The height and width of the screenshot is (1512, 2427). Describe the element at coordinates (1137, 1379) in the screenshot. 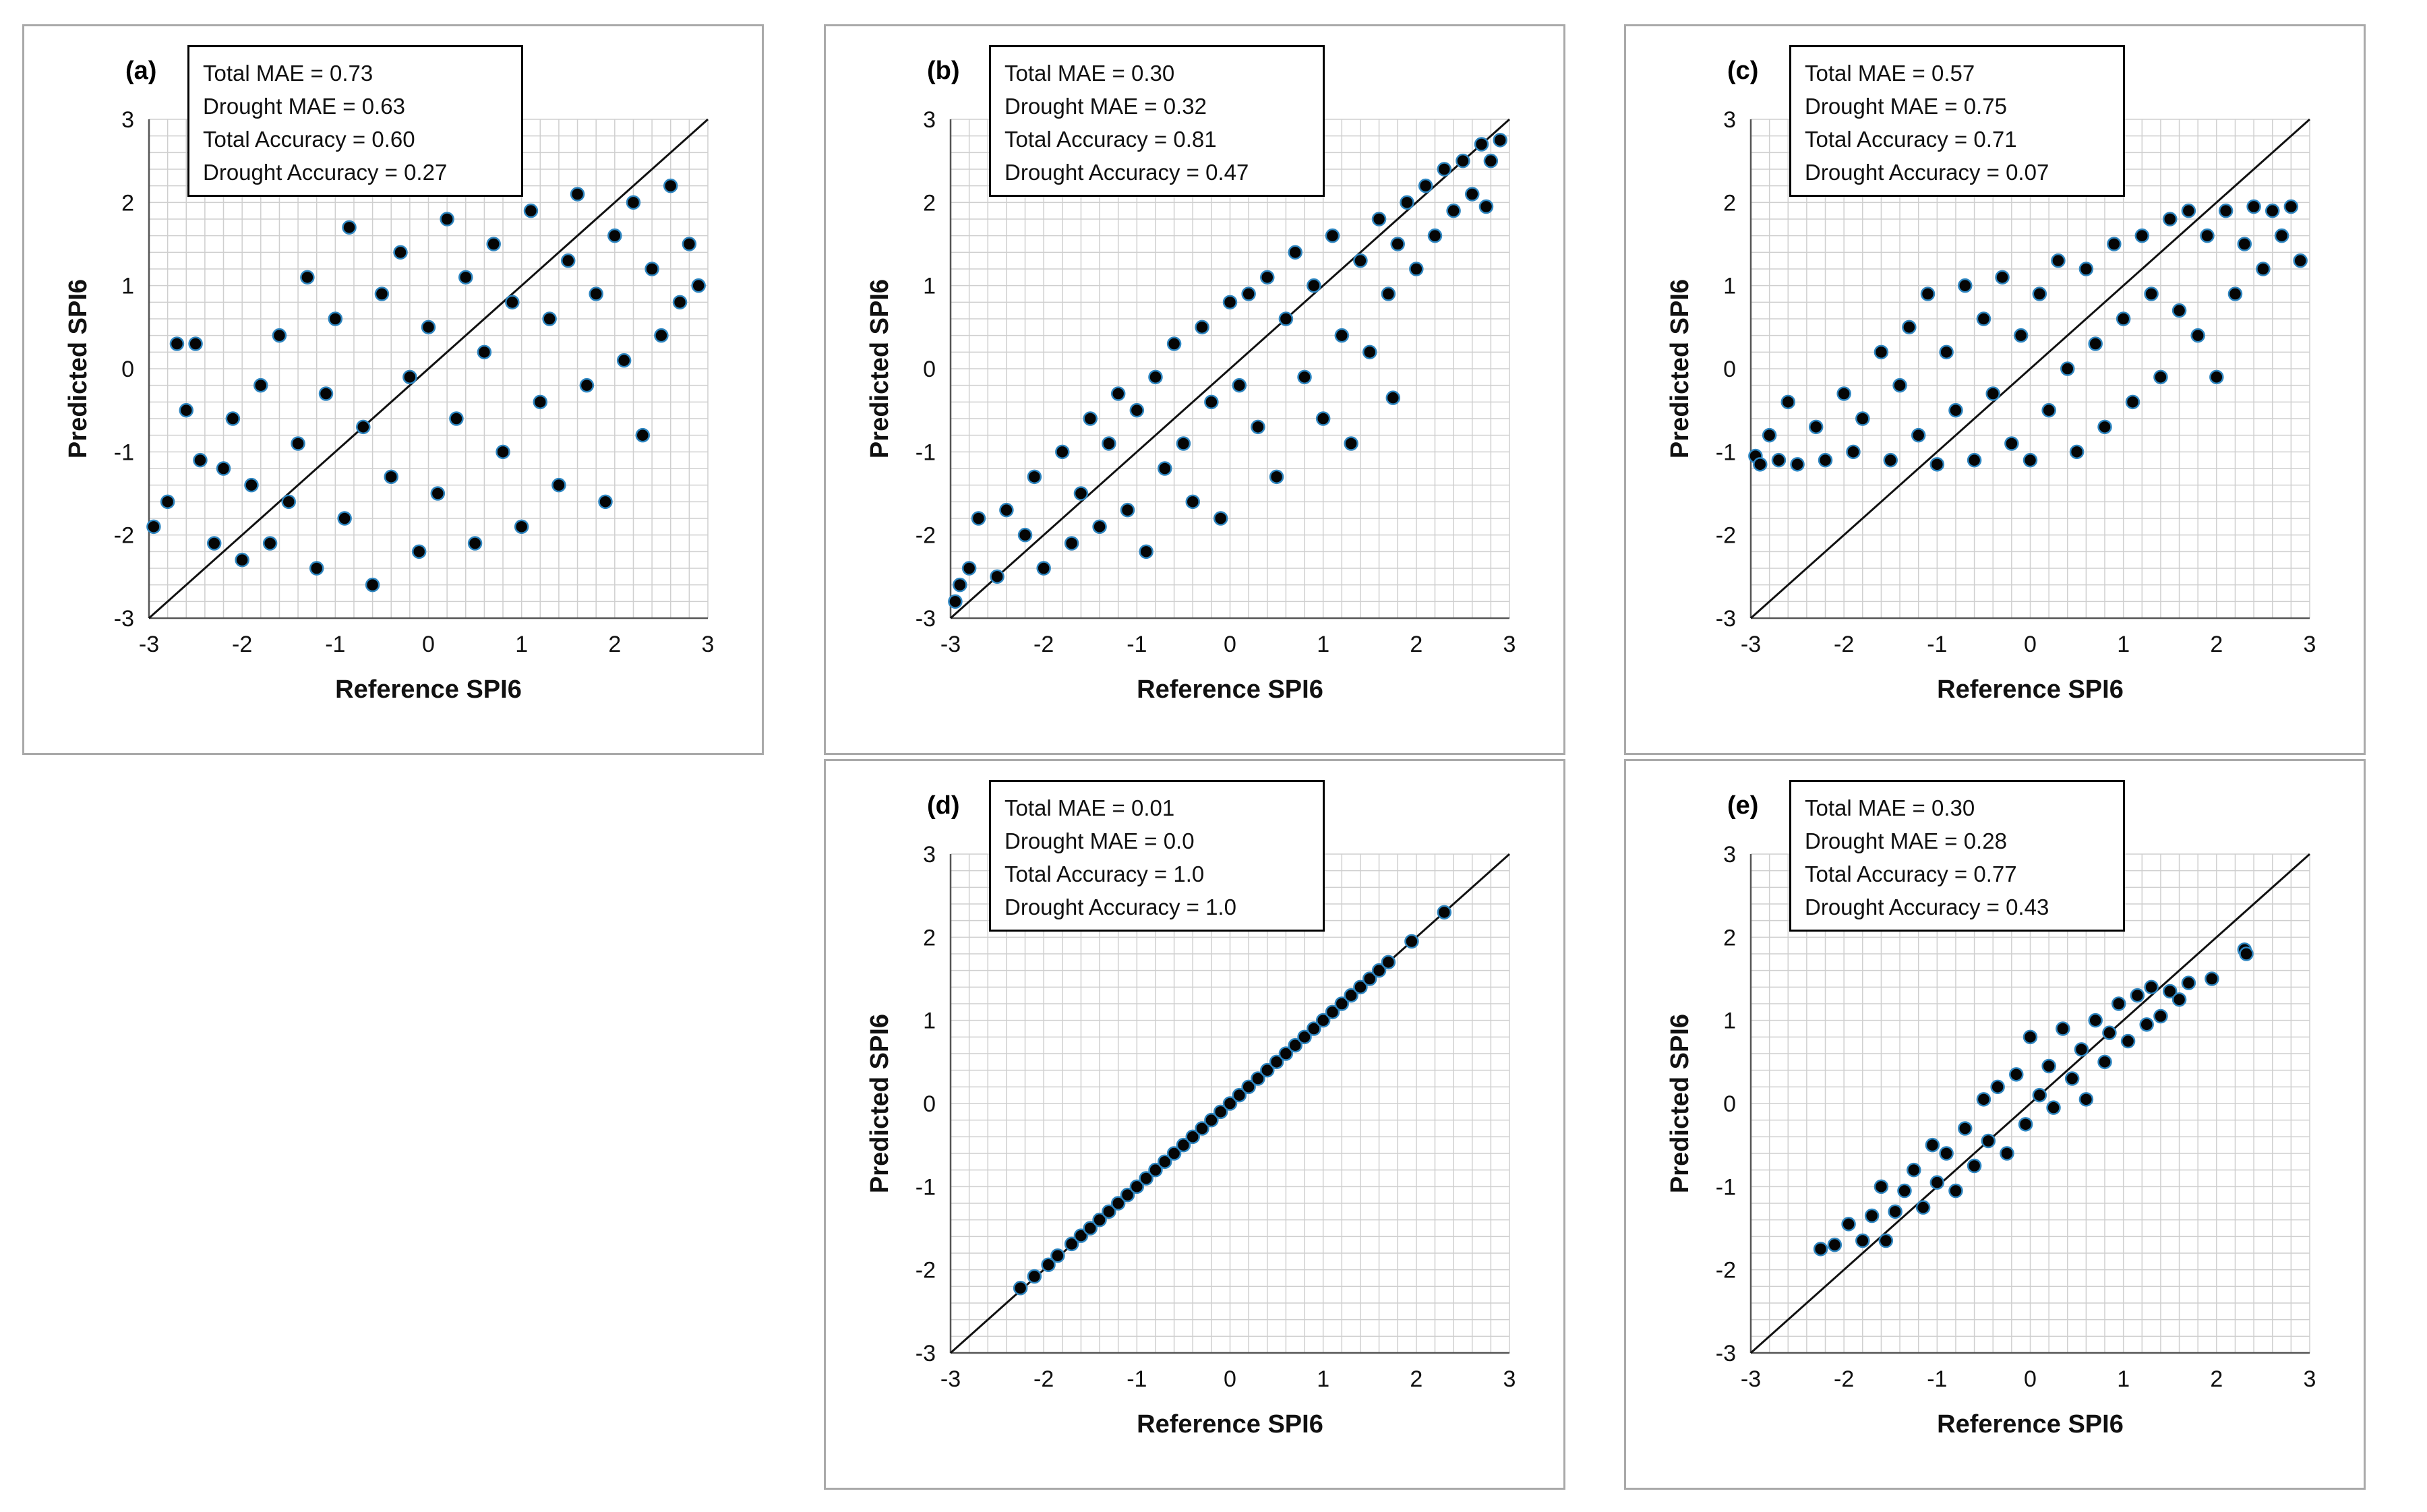

I see `x-tick-label: -1` at that location.